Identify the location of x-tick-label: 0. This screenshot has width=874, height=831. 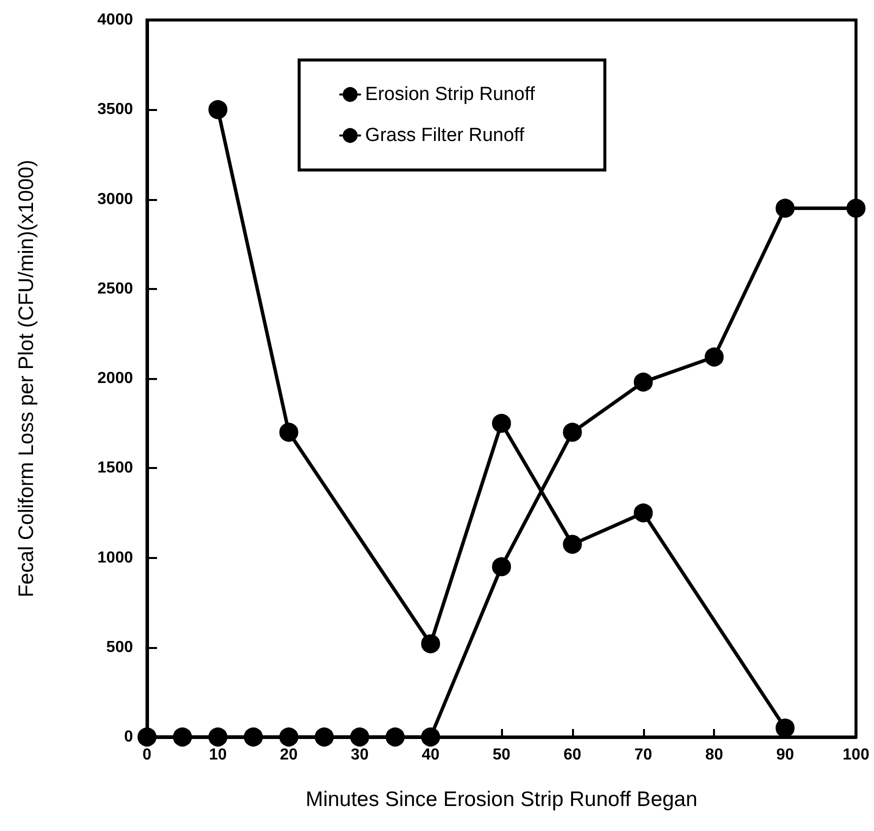
(147, 755).